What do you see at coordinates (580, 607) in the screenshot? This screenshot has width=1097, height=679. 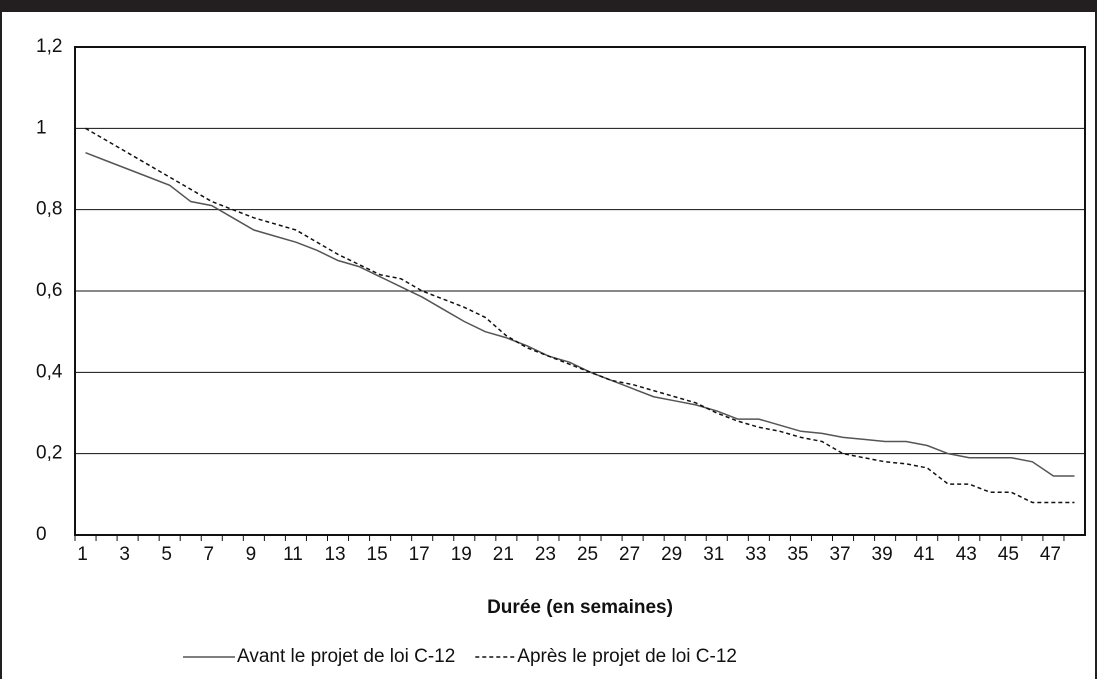 I see `x-axis-label: Durée (en semaines)` at bounding box center [580, 607].